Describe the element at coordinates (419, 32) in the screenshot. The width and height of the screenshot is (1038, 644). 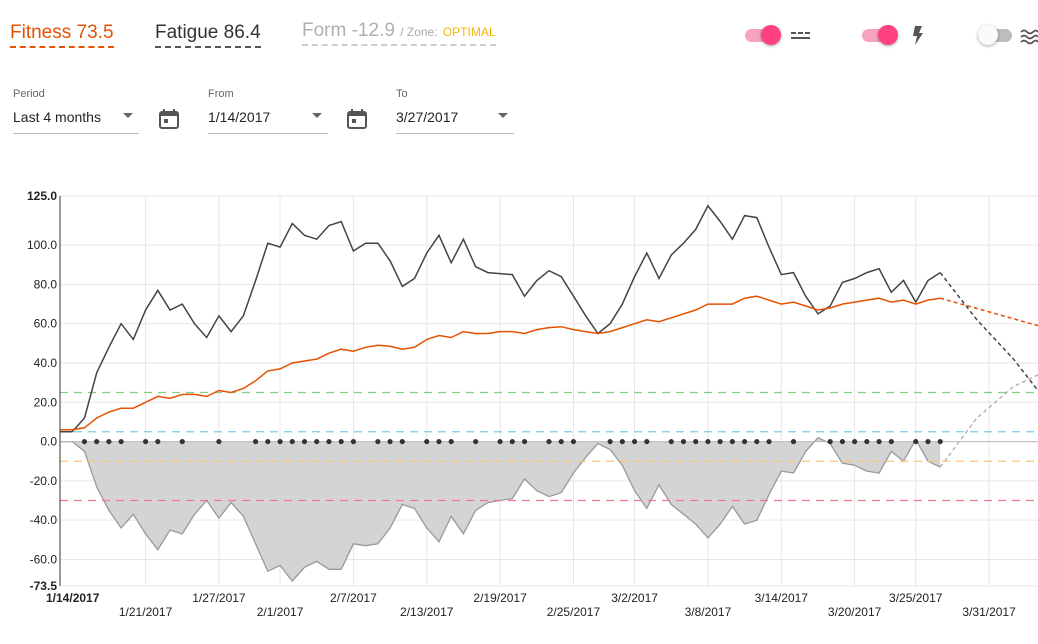
I see `zone-label: / Zone:` at that location.